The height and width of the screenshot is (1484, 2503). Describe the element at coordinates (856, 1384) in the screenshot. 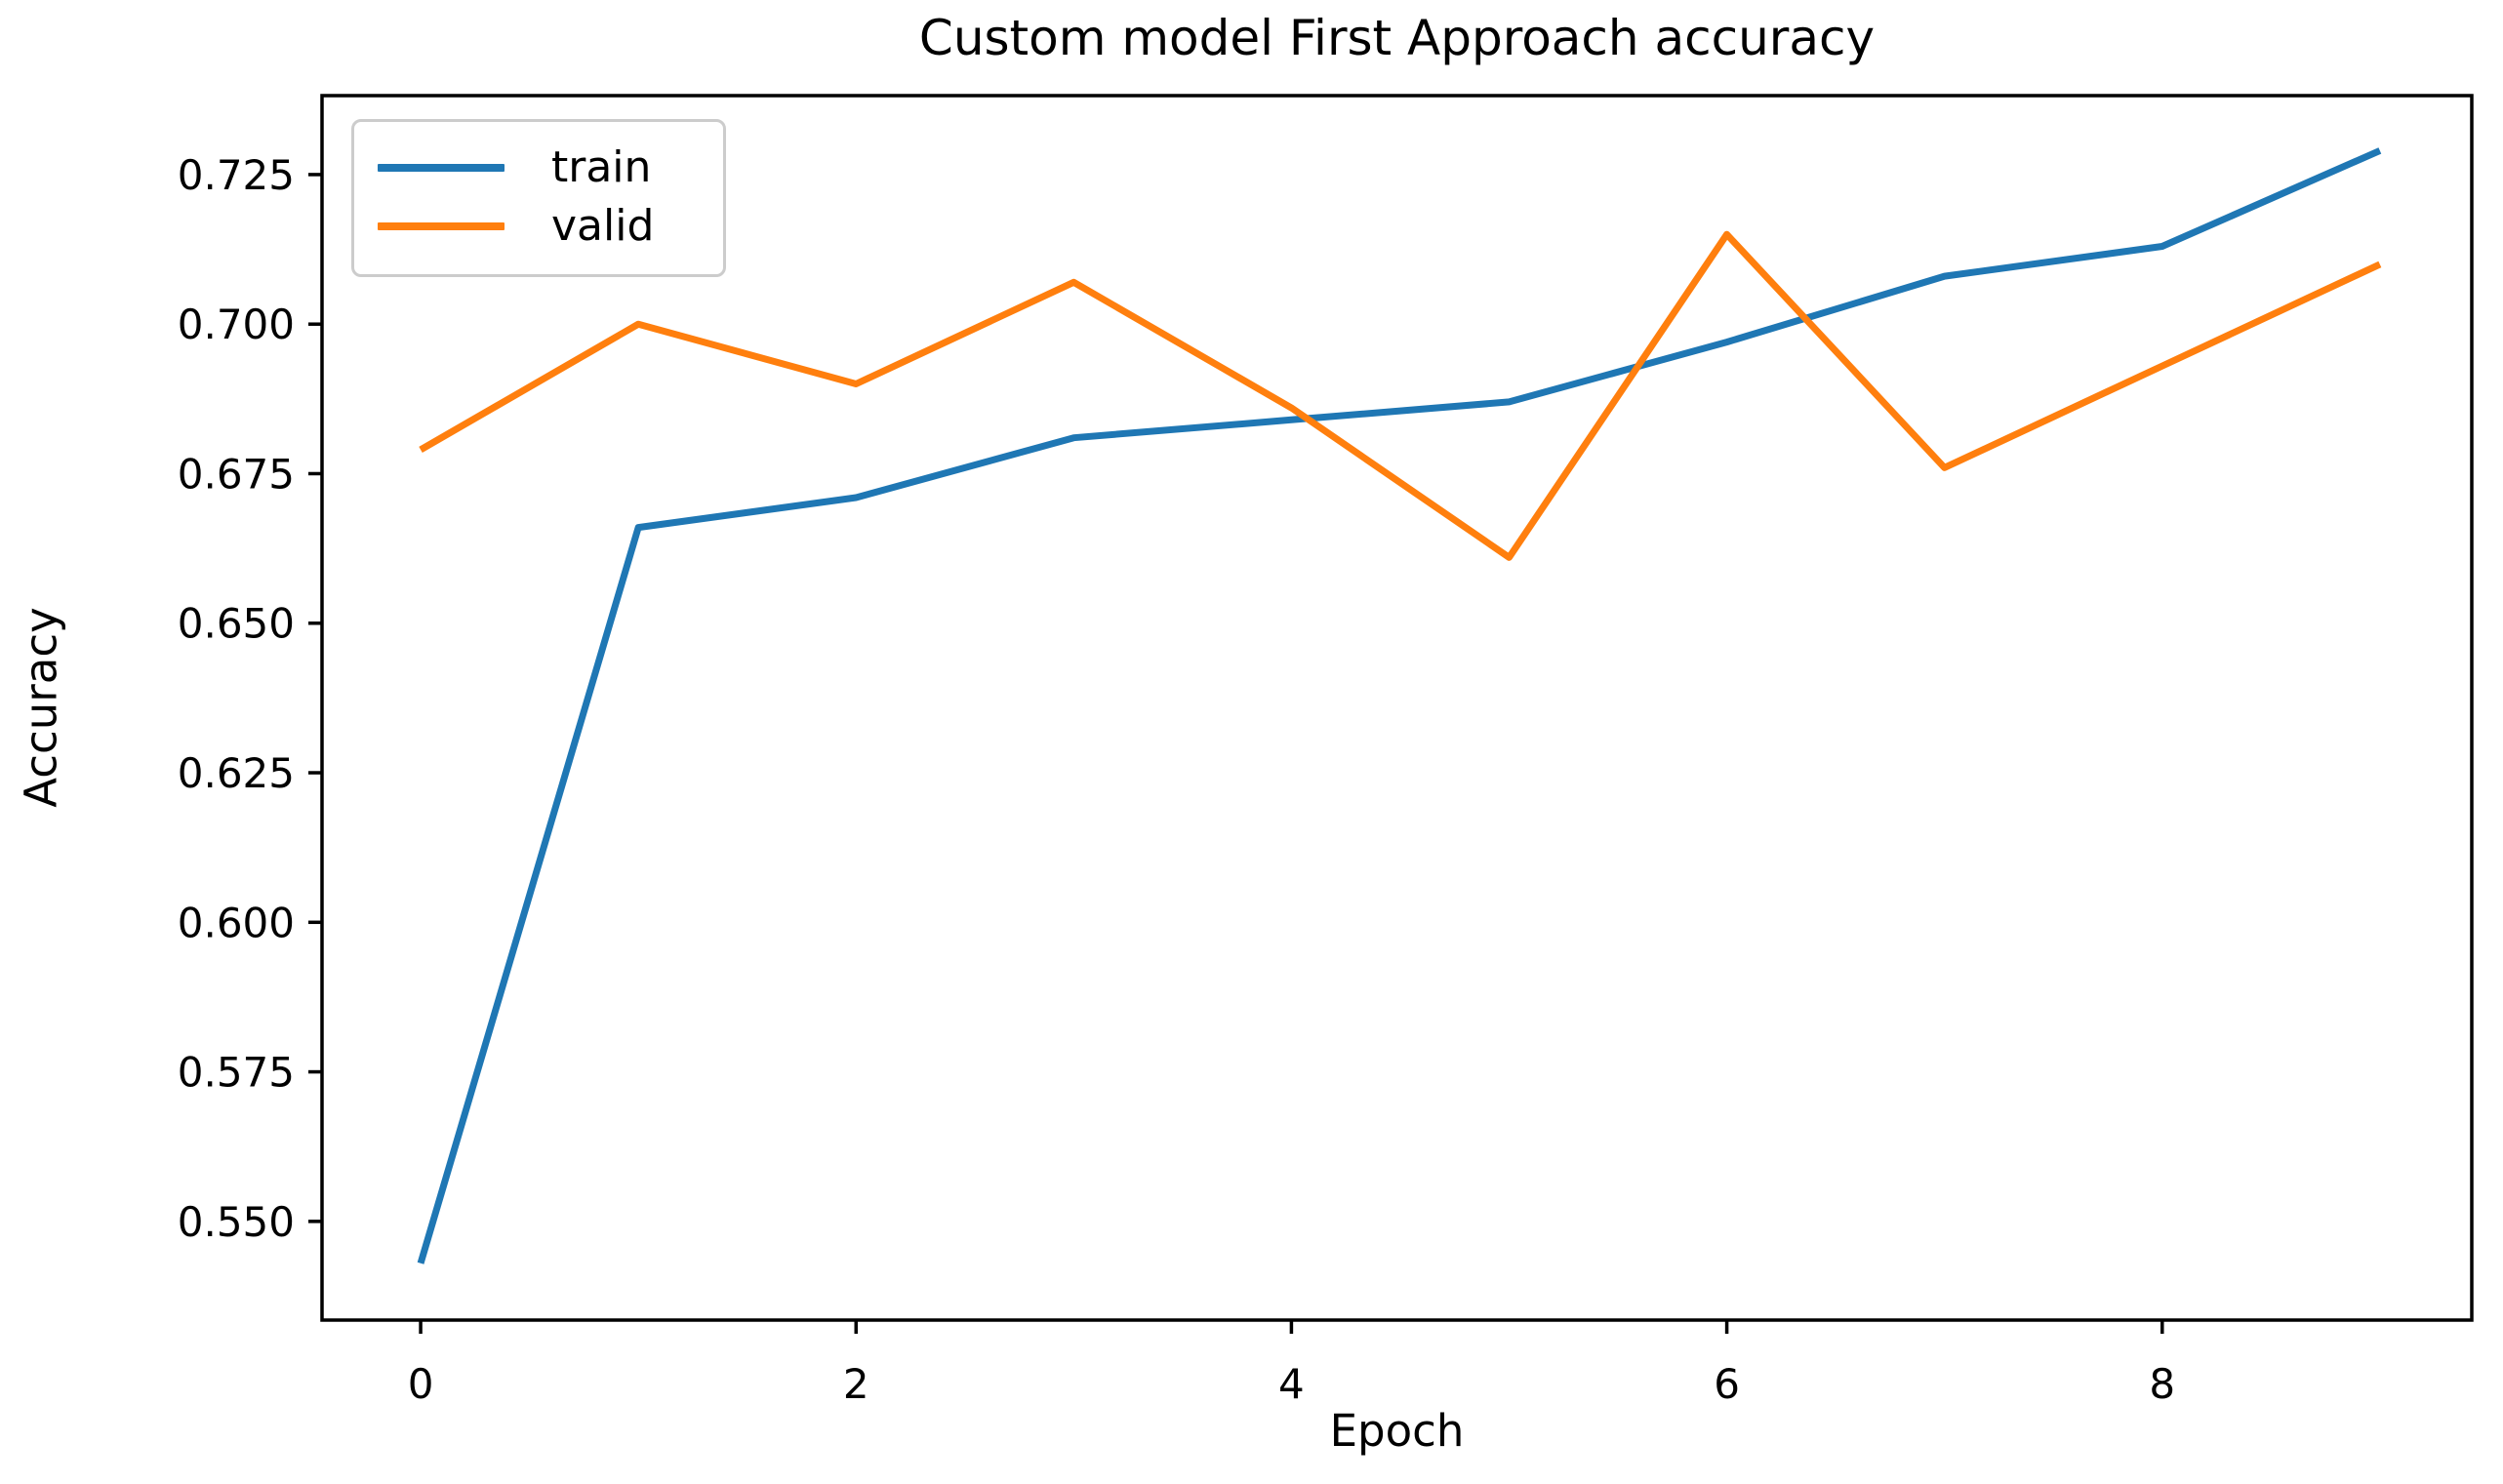

I see `x-tick-label: 2` at that location.